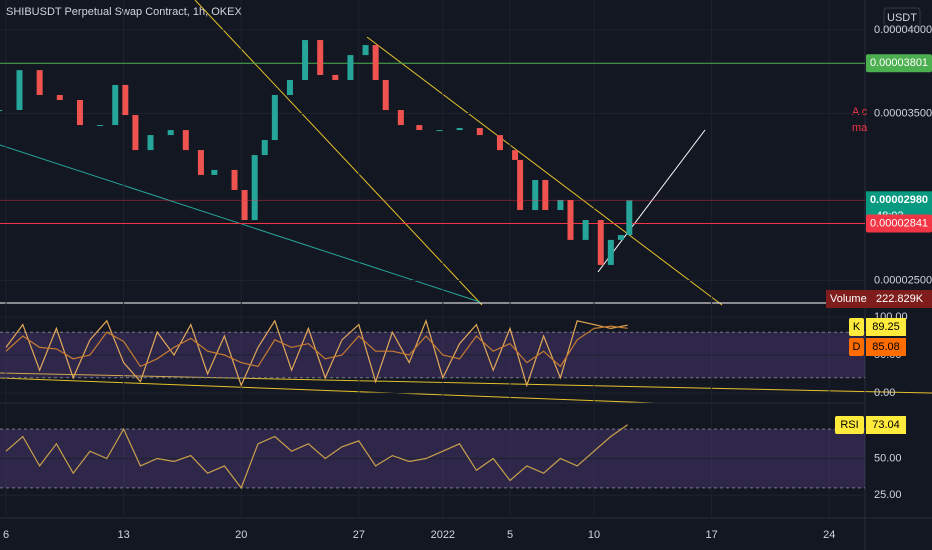 Image resolution: width=932 pixels, height=550 pixels. I want to click on x-tick-label: 27, so click(359, 535).